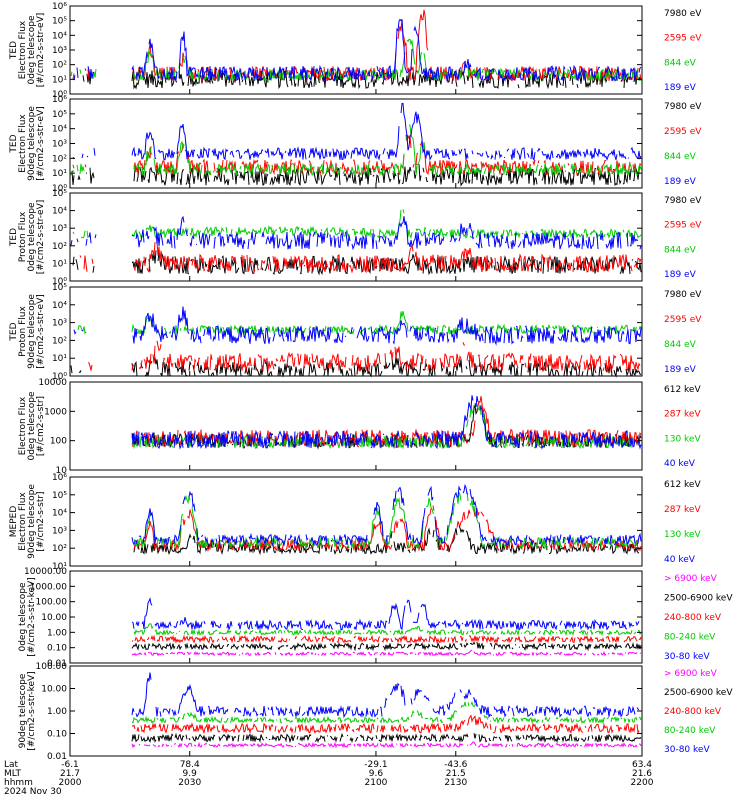 The width and height of the screenshot is (750, 800). Describe the element at coordinates (190, 774) in the screenshot. I see `x-tick-label-mlt: 9.9` at that location.